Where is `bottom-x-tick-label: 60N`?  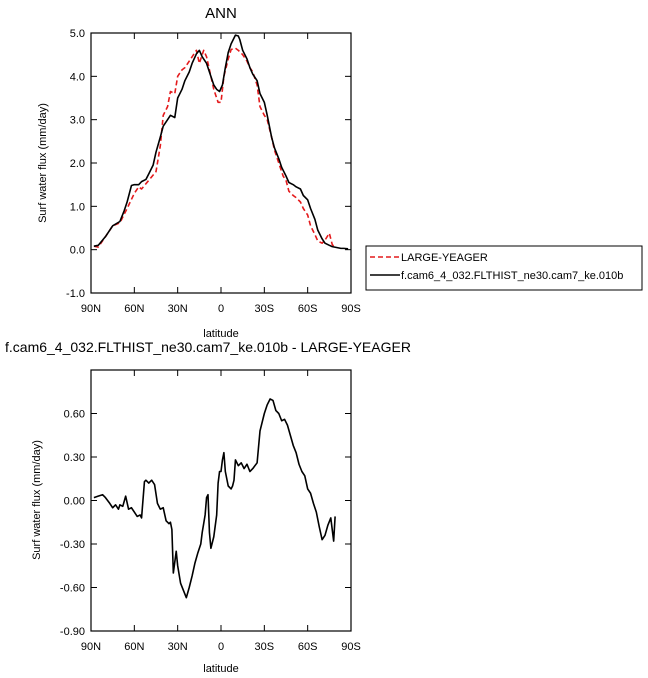 bottom-x-tick-label: 60N is located at coordinates (134, 647).